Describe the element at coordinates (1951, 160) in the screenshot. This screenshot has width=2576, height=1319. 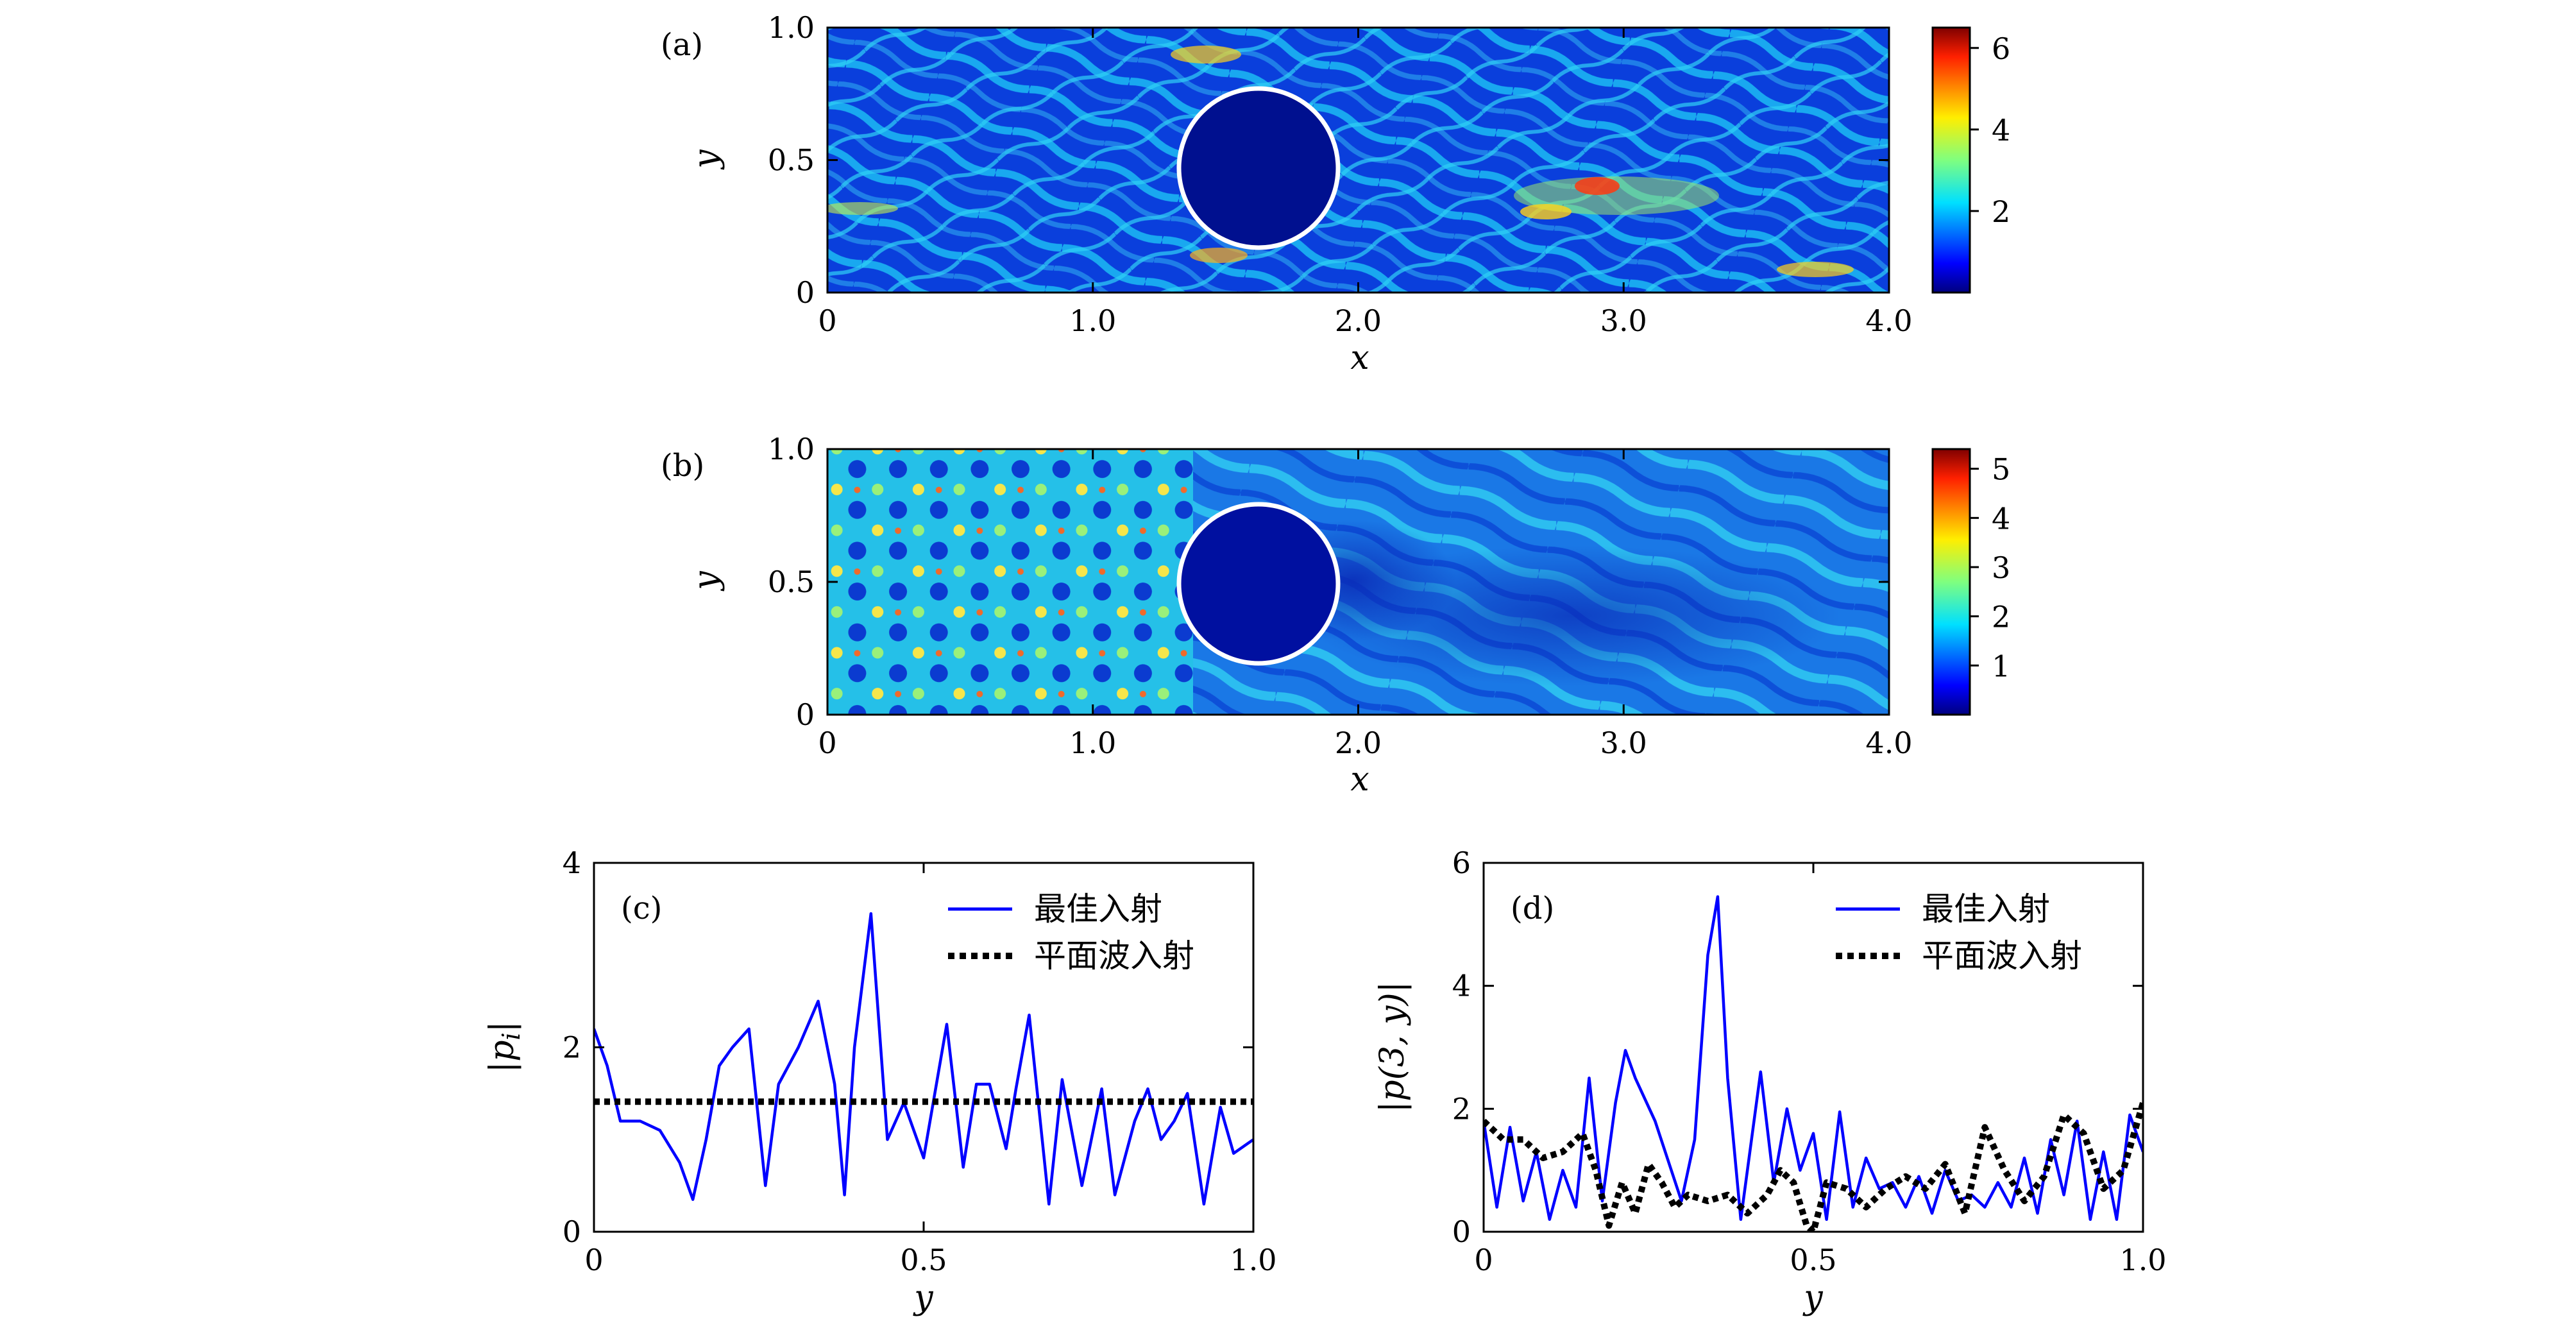
I see `colorbar-a` at that location.